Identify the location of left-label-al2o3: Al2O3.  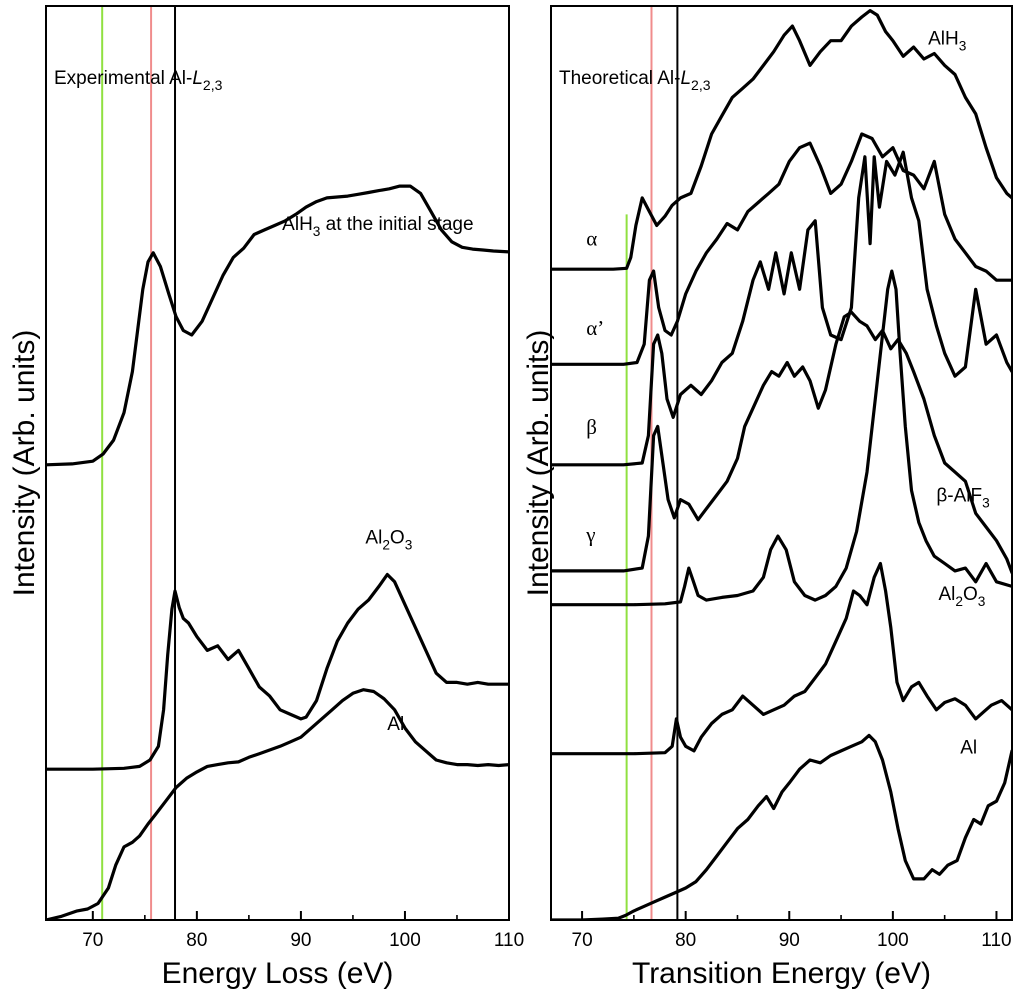
(388, 539).